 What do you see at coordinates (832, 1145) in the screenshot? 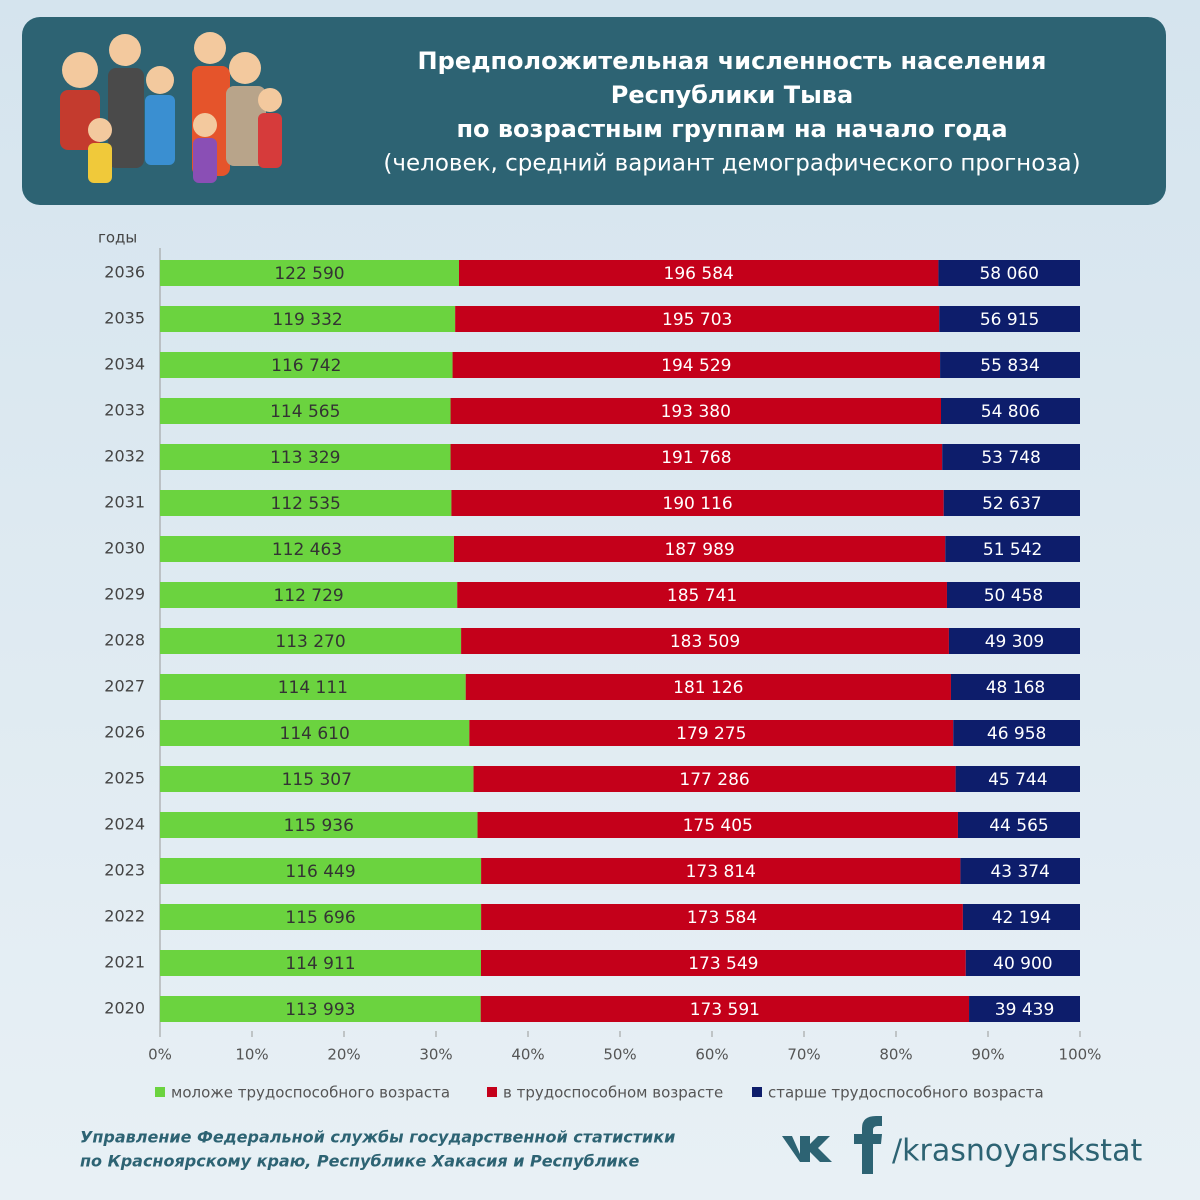
I see `social-icons` at bounding box center [832, 1145].